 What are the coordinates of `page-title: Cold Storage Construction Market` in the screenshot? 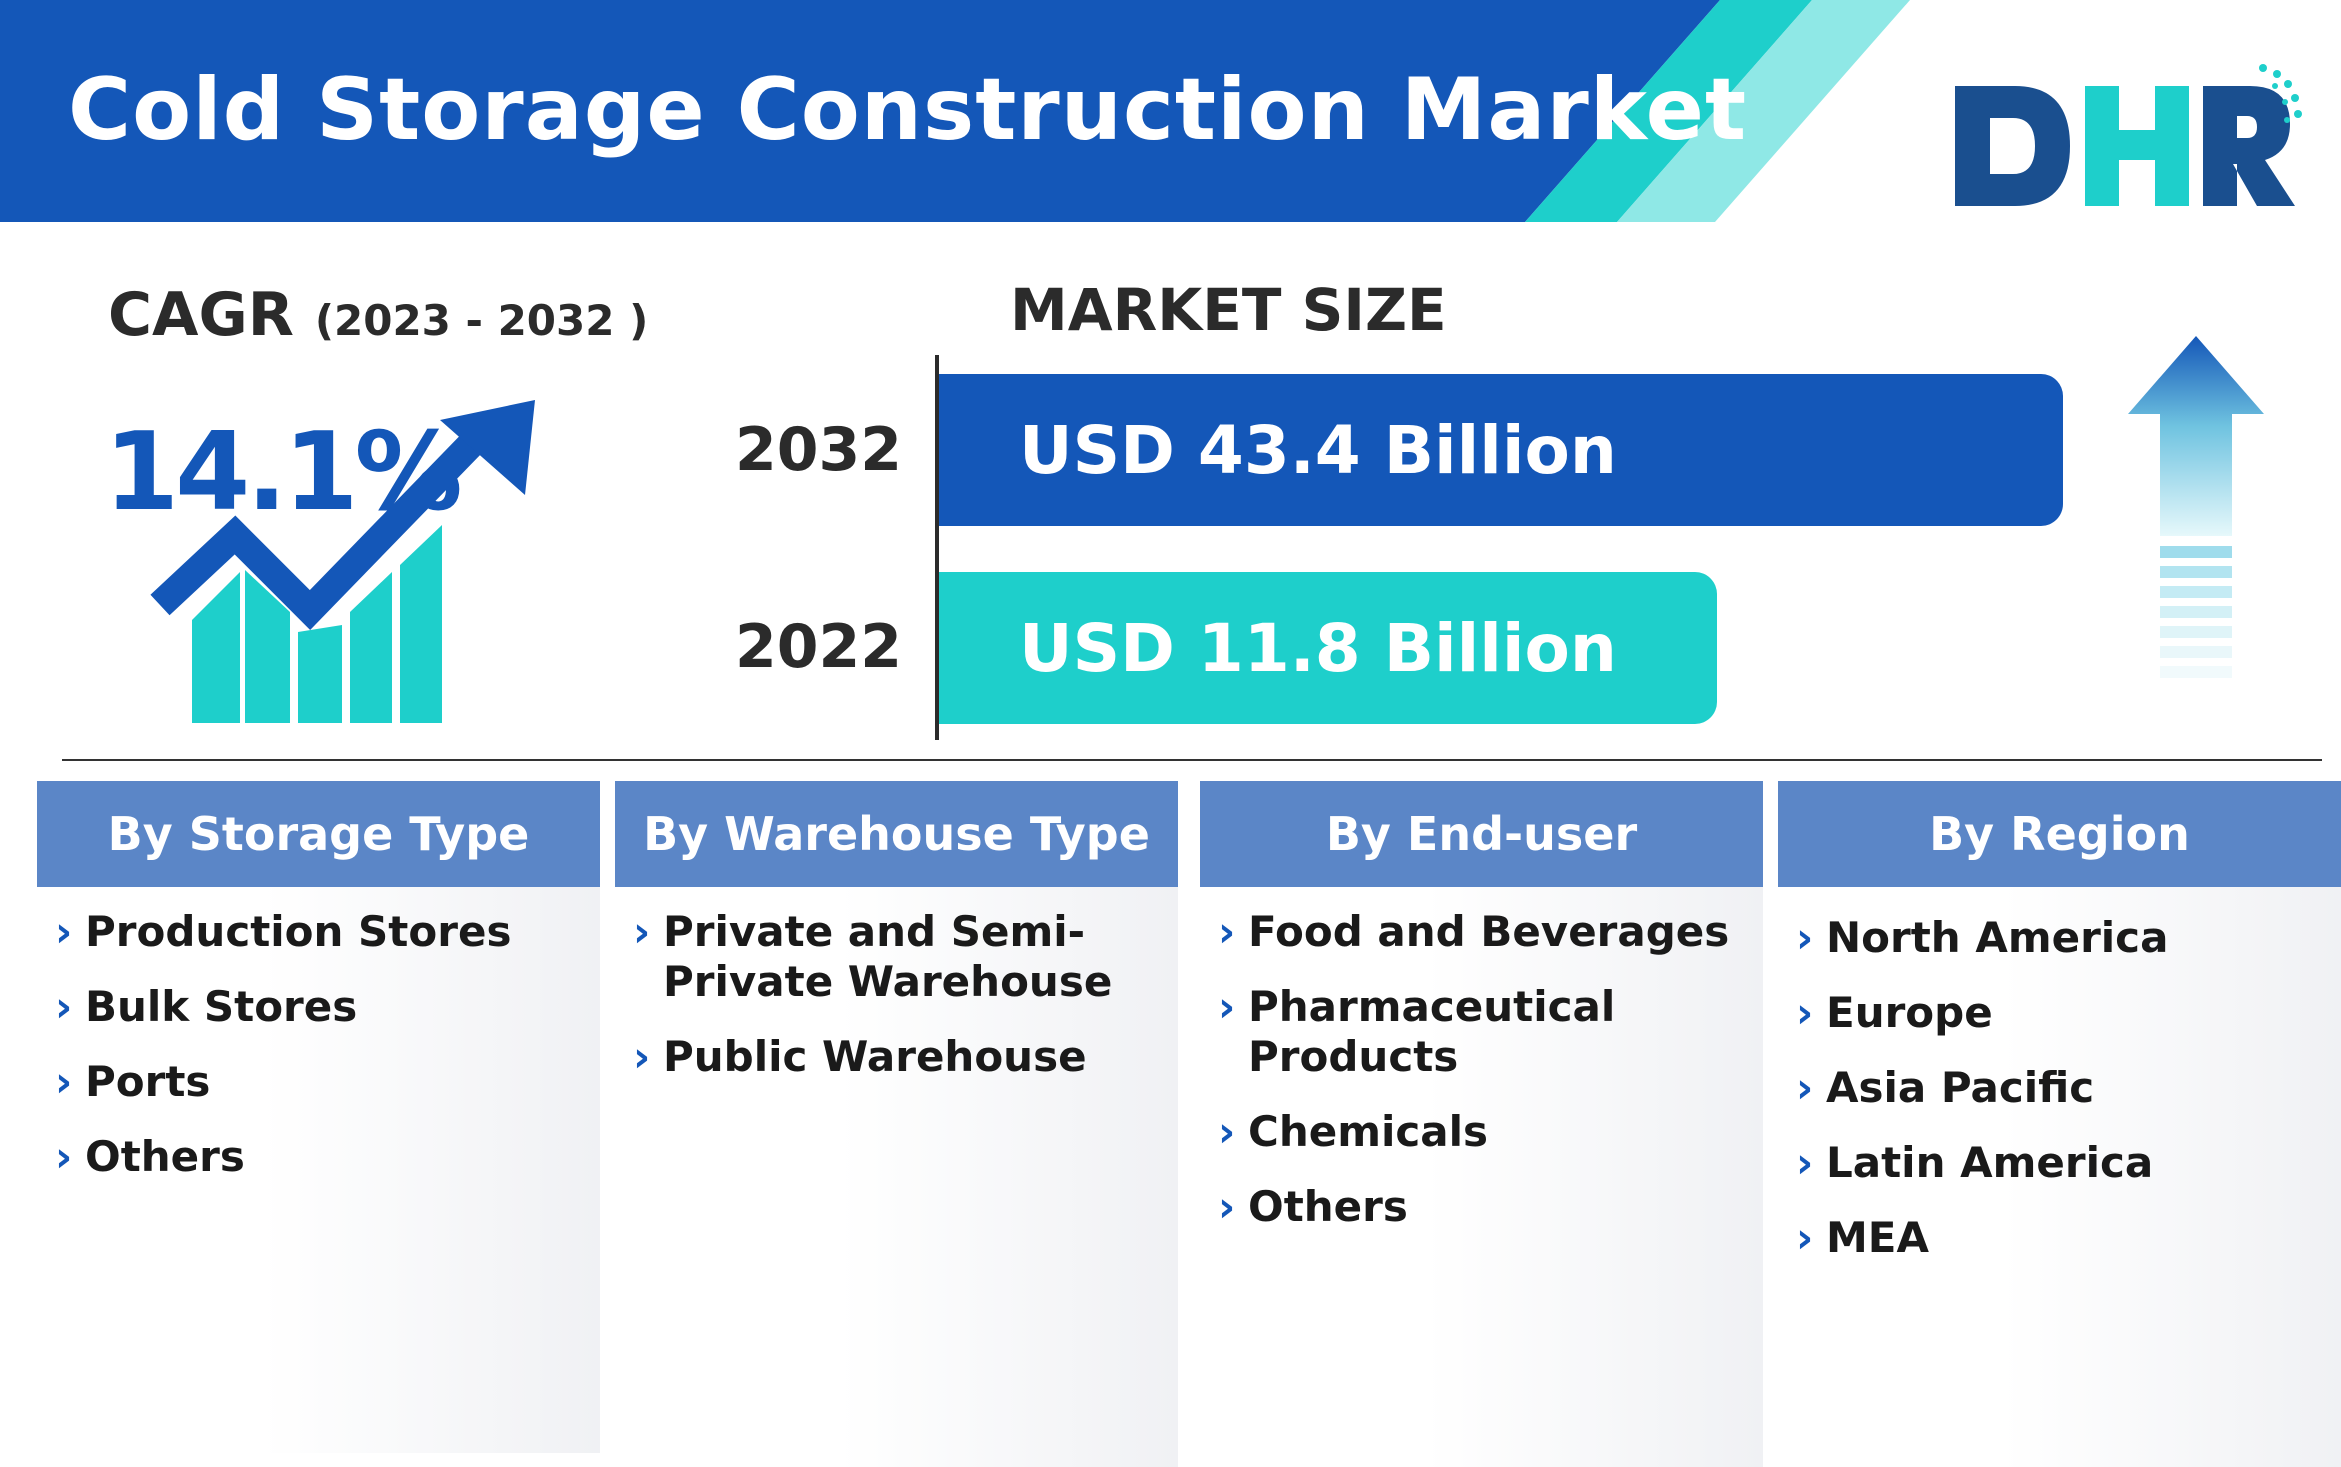 It's located at (908, 110).